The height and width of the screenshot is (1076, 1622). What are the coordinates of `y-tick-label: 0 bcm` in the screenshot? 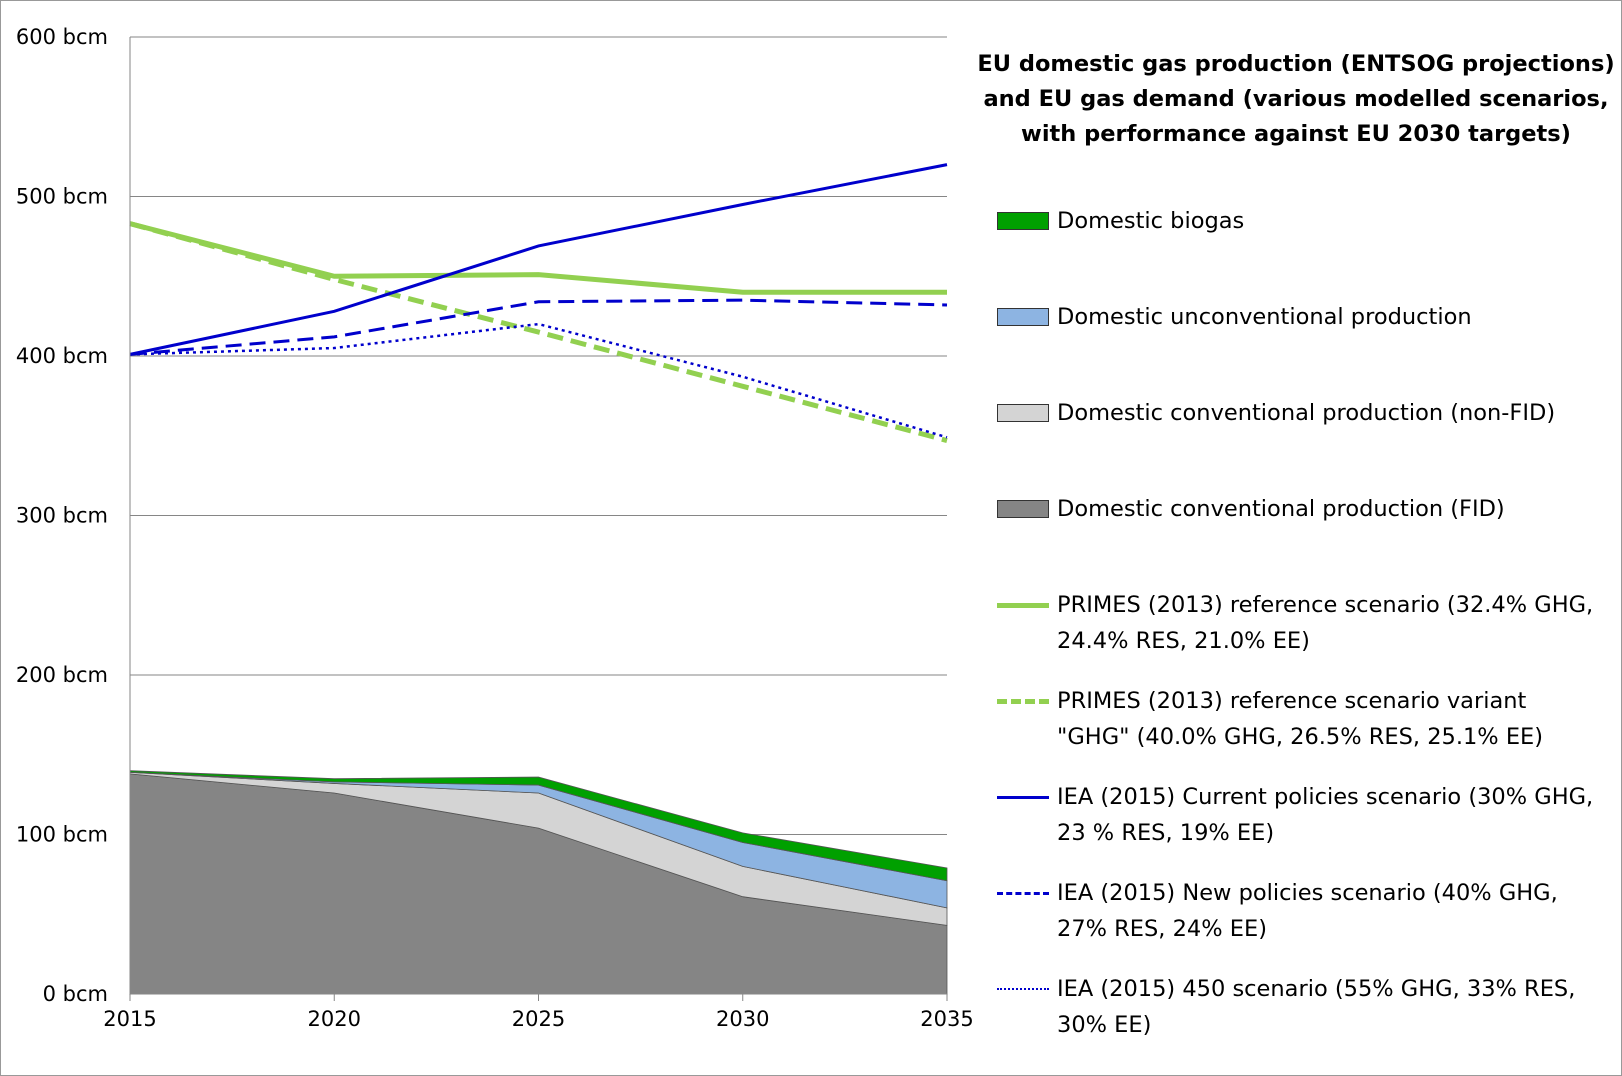 It's located at (75, 994).